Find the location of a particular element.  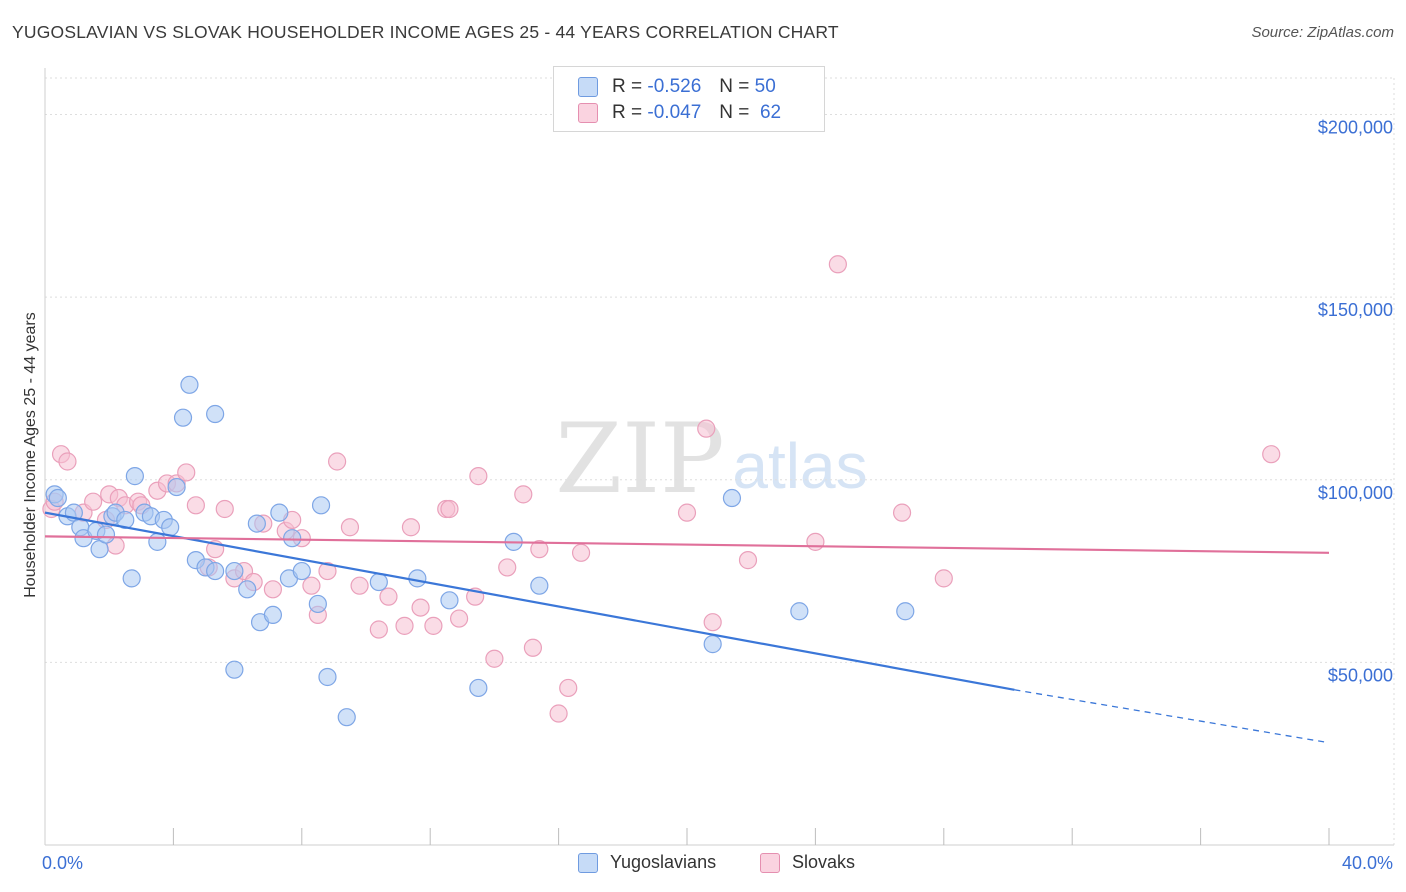

legend-n-value: 62 is located at coordinates (770, 112).